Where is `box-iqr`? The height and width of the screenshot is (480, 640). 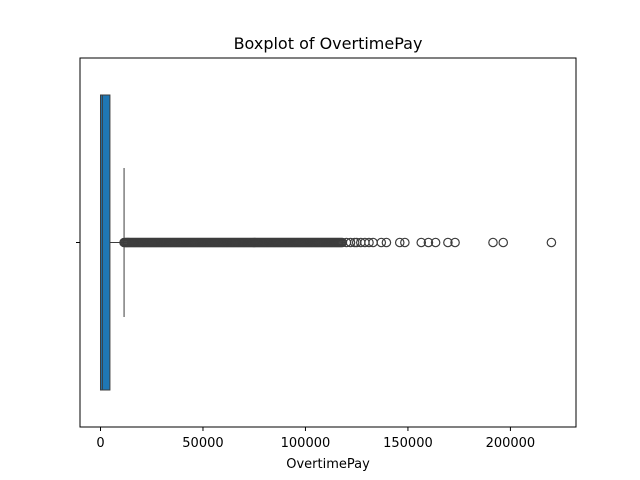
box-iqr is located at coordinates (105, 242).